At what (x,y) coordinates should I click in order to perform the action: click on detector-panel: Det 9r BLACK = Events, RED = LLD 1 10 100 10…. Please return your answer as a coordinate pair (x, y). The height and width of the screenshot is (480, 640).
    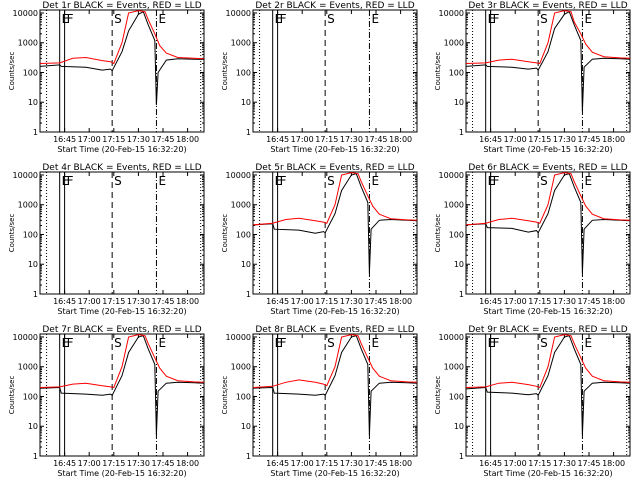
    Looking at the image, I should click on (532, 401).